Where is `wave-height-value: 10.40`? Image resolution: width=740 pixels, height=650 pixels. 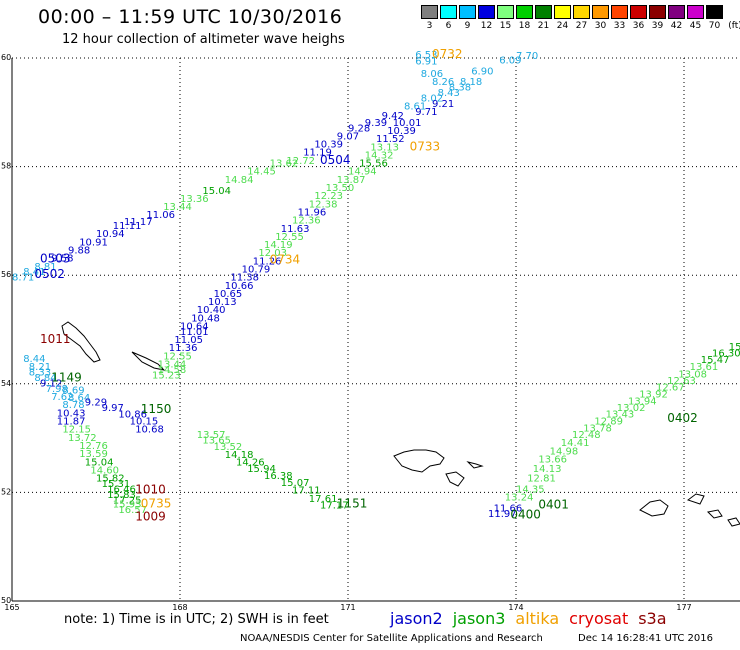
wave-height-value: 10.40 is located at coordinates (211, 310).